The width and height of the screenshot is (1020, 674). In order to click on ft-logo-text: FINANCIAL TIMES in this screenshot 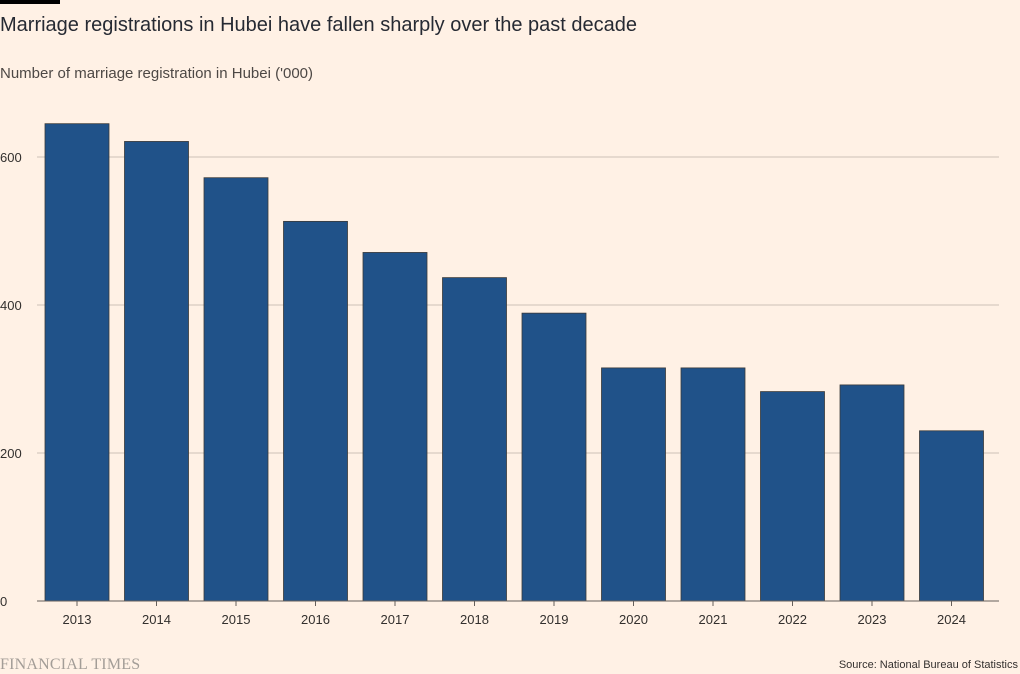, I will do `click(70, 664)`.